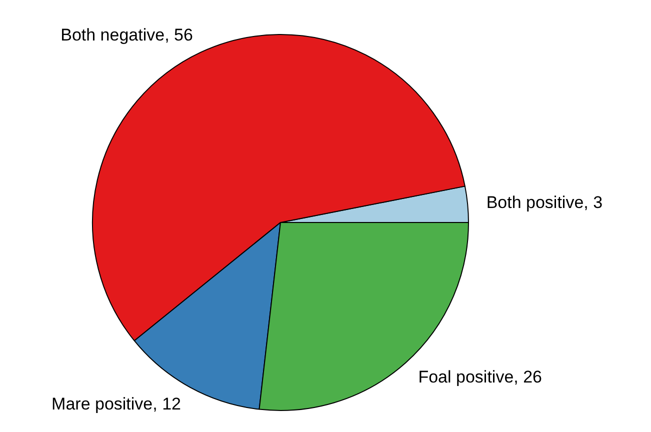  What do you see at coordinates (480, 376) in the screenshot?
I see `slice-label: Foal positive, 26` at bounding box center [480, 376].